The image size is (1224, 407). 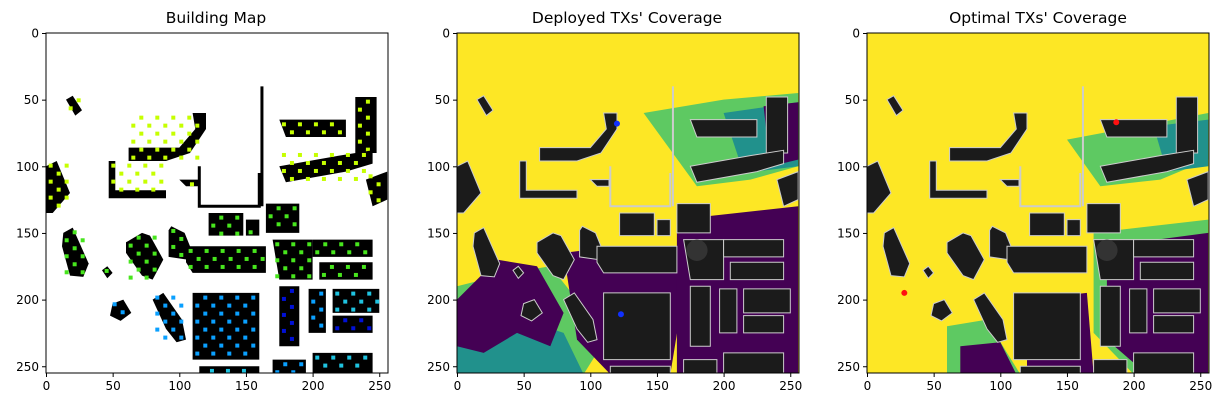 I want to click on transmitter-marker, so click(x=616, y=123).